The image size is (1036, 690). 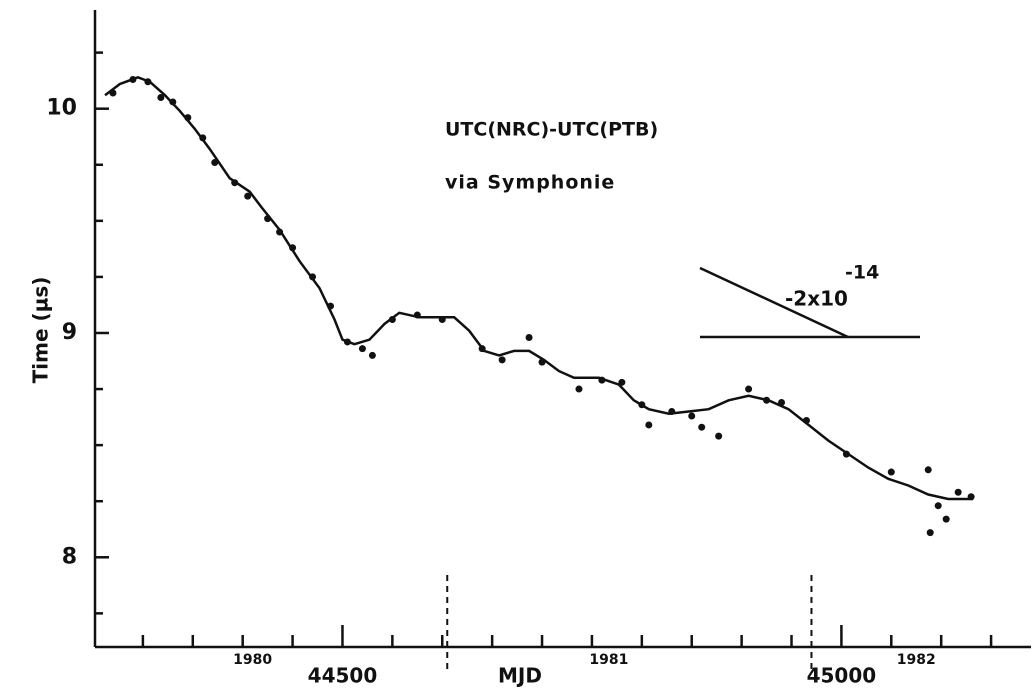 I want to click on x-axis-label: MJD, so click(x=520, y=676).